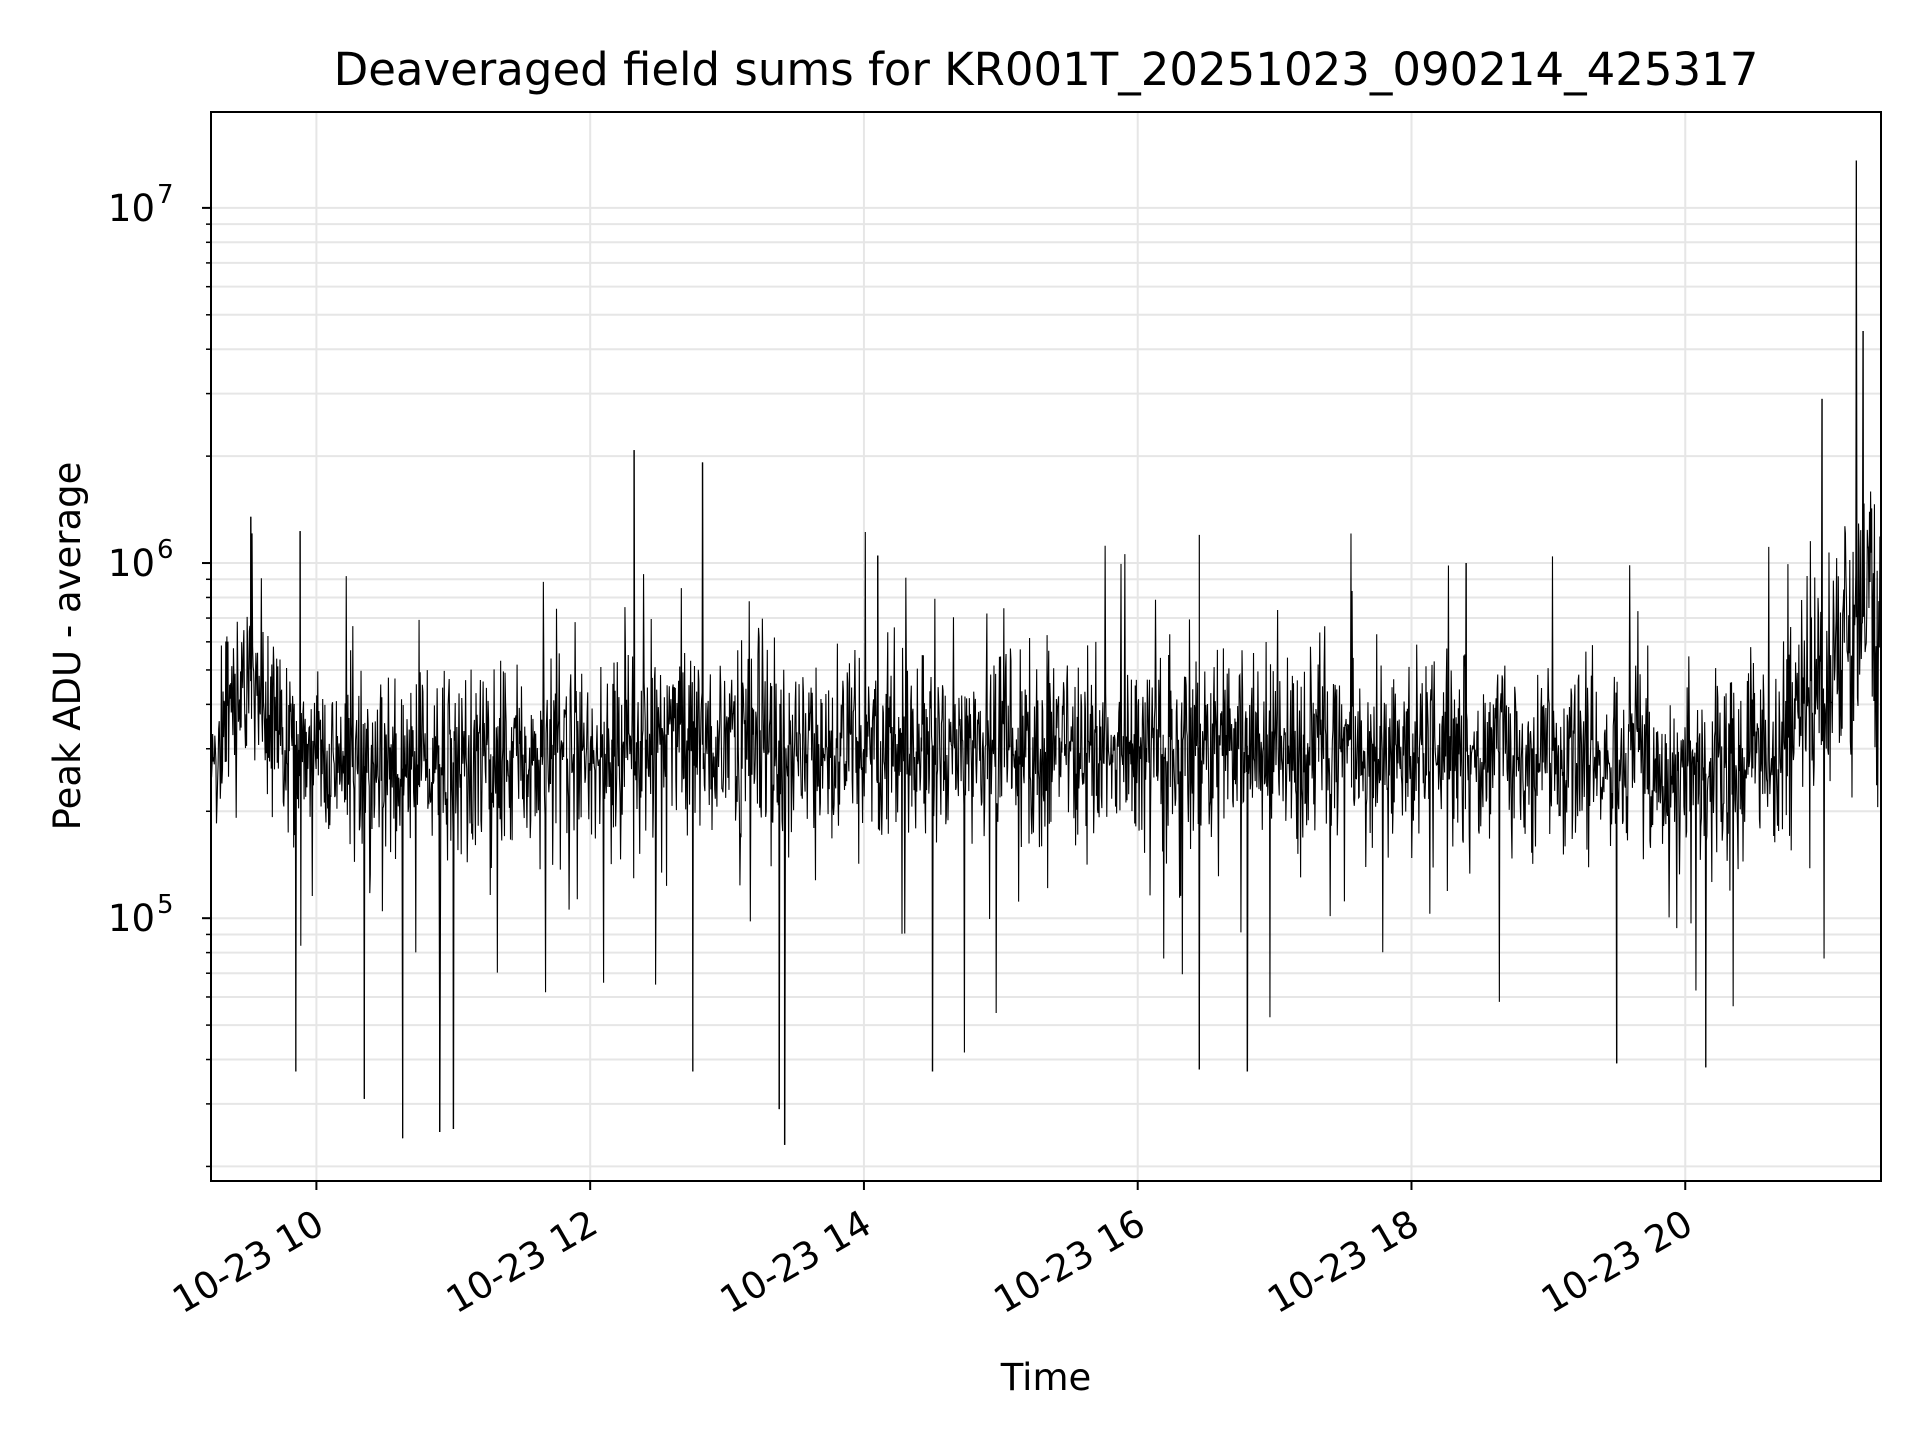  Describe the element at coordinates (165, 195) in the screenshot. I see `y-tick-exponent: 7` at that location.